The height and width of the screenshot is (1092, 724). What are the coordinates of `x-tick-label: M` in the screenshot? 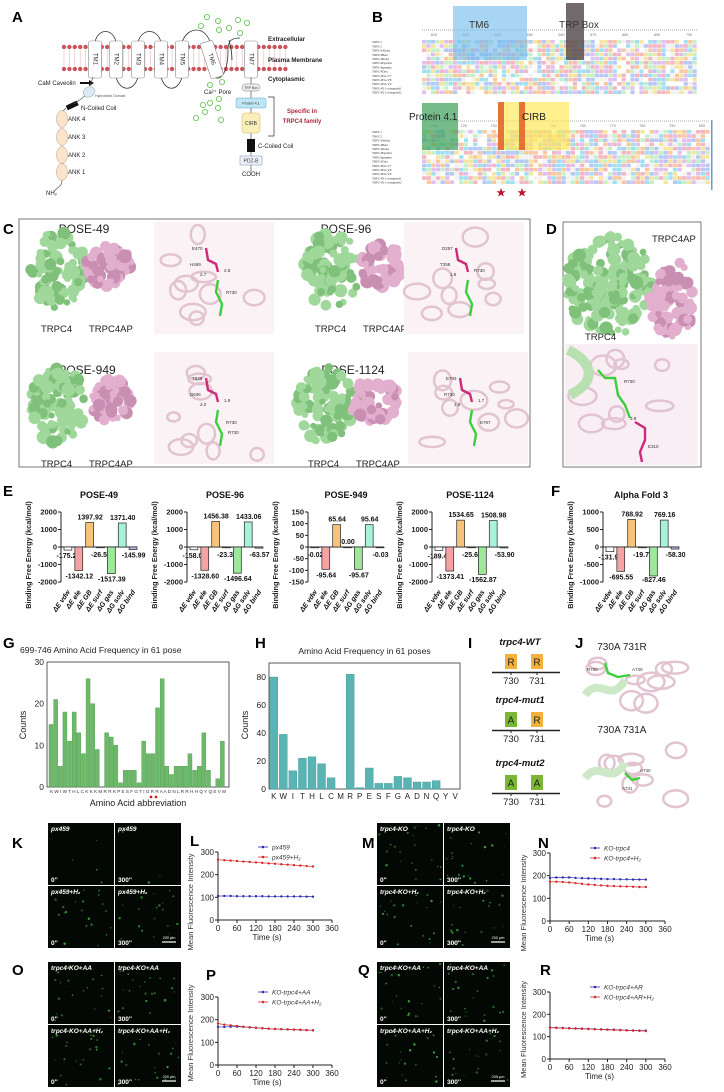 It's located at (340, 796).